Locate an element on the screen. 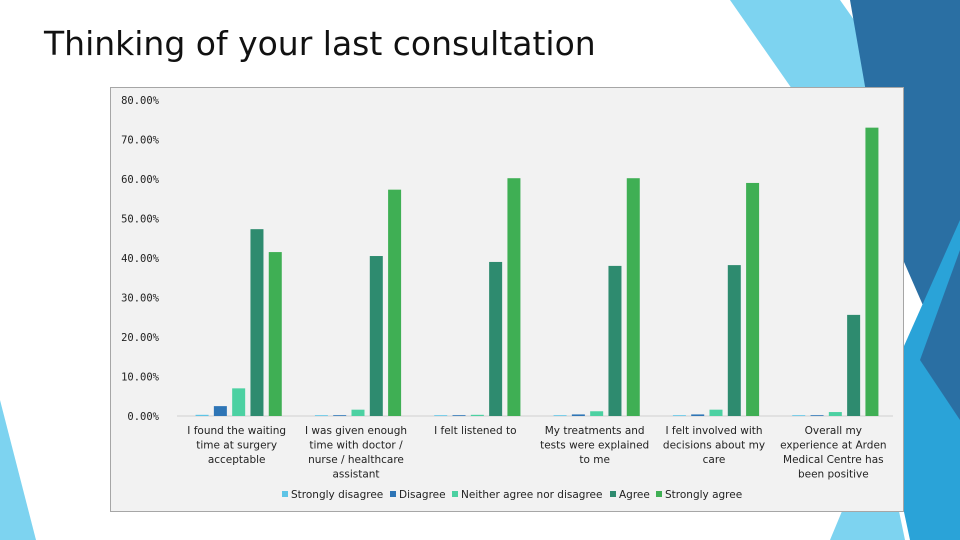  category-label-line: Medical Centre has is located at coordinates (833, 460).